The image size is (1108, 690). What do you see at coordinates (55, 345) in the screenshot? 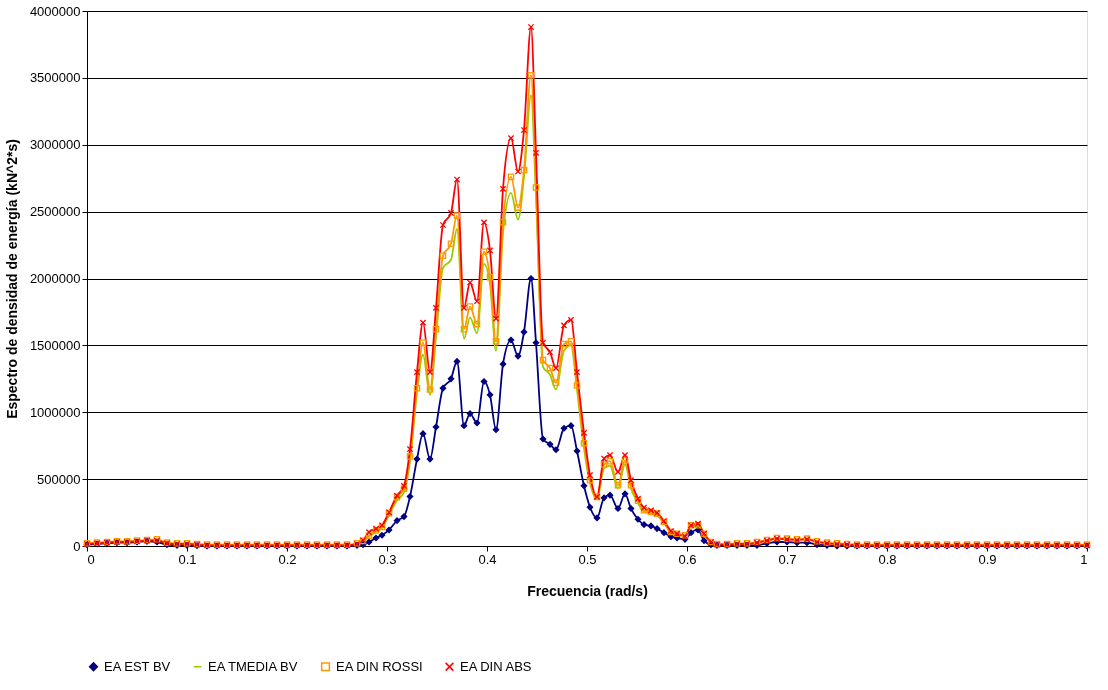
I see `y-tick-label: 1500000` at bounding box center [55, 345].